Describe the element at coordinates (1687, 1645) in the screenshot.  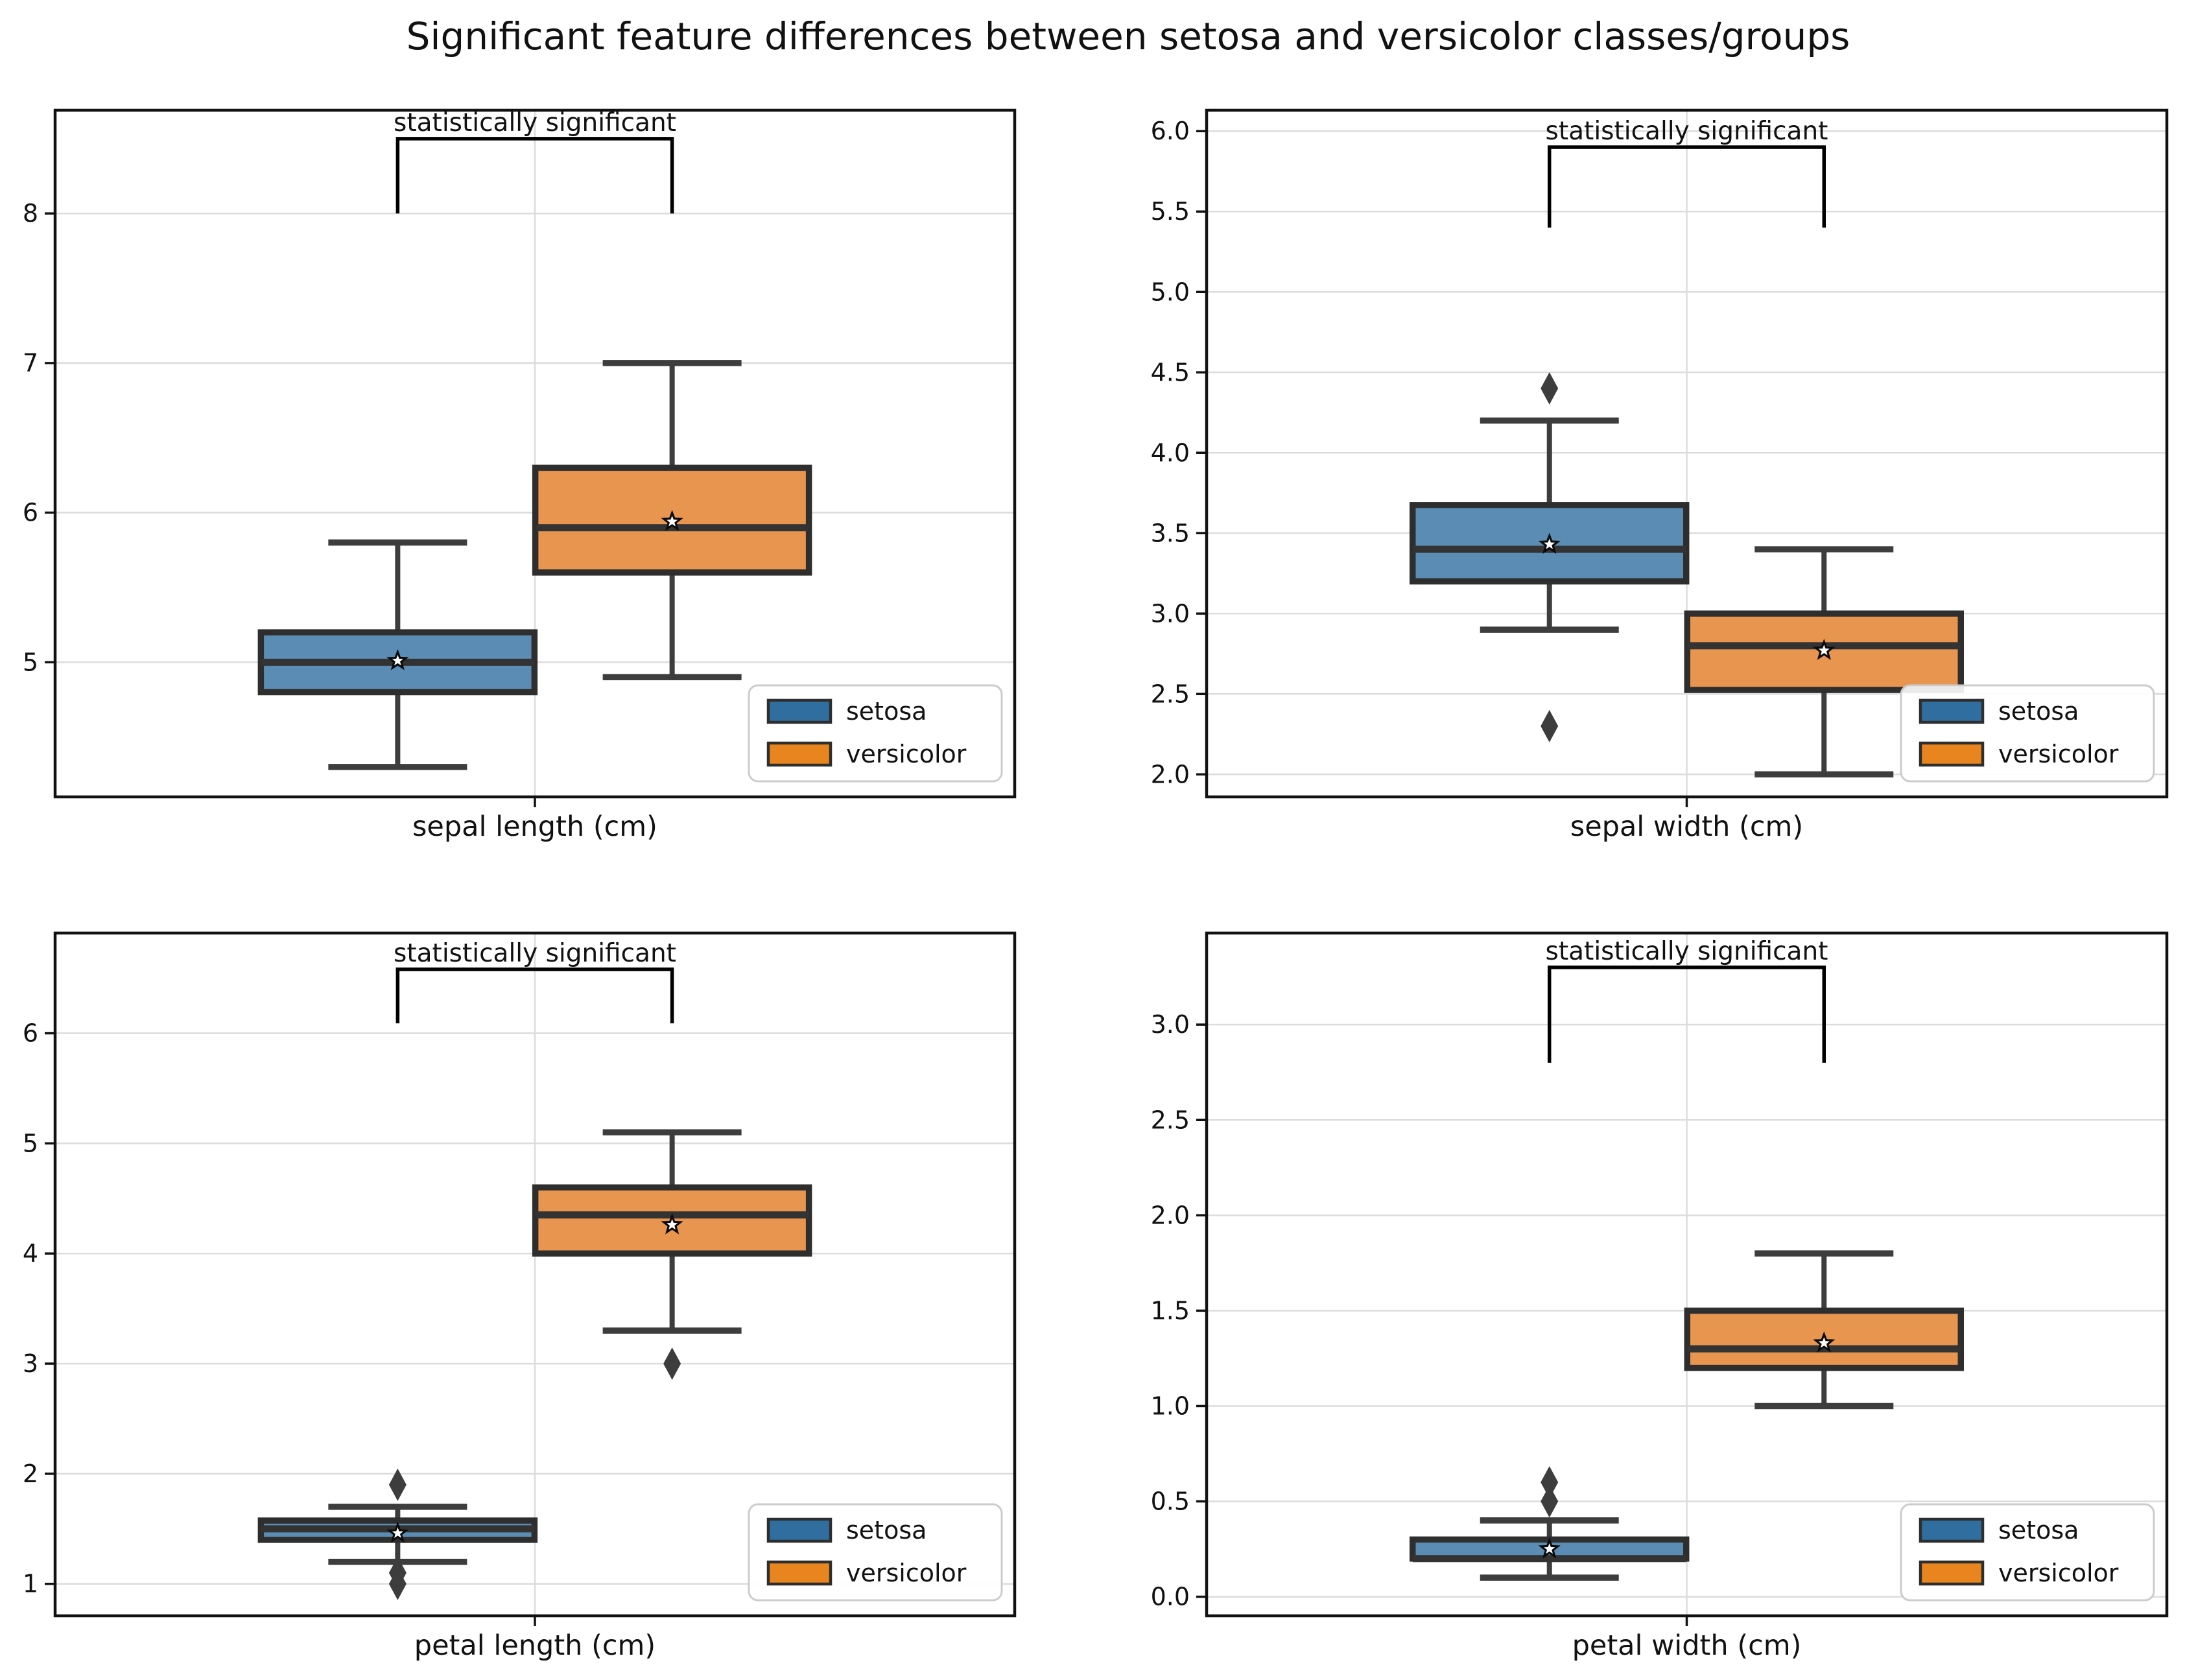
I see `x-axis-label: petal width (cm)` at that location.